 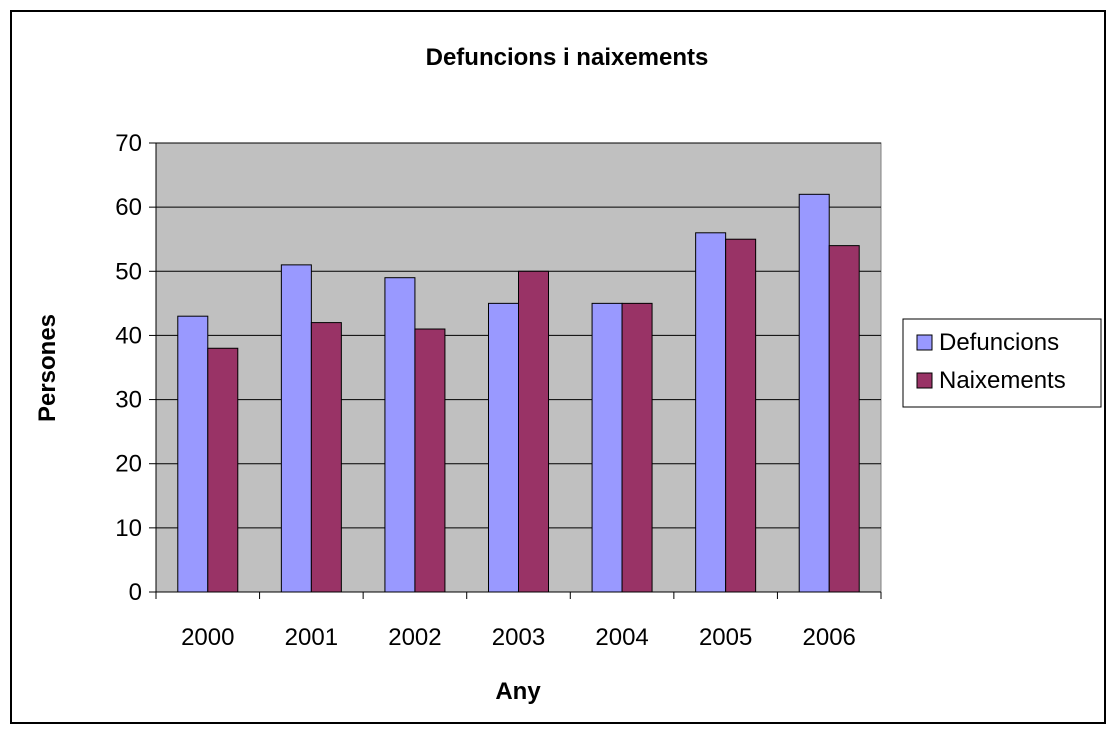 I want to click on bar-defuncions-2000, so click(x=193, y=454).